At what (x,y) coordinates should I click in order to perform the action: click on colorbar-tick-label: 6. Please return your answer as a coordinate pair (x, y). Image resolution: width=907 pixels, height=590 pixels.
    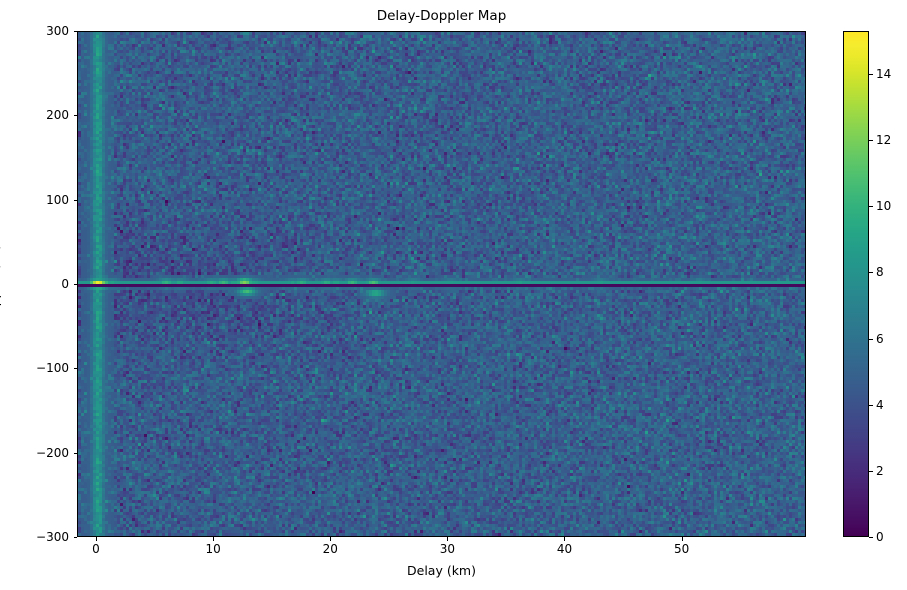
    Looking at the image, I should click on (880, 338).